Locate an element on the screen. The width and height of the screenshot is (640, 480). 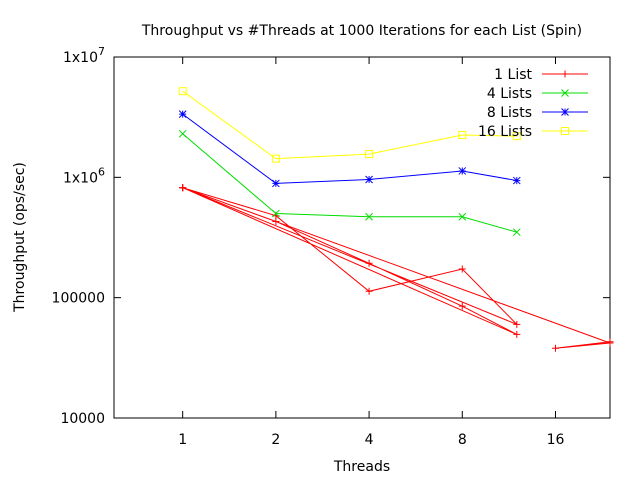
x-tick-label: 4 is located at coordinates (369, 440).